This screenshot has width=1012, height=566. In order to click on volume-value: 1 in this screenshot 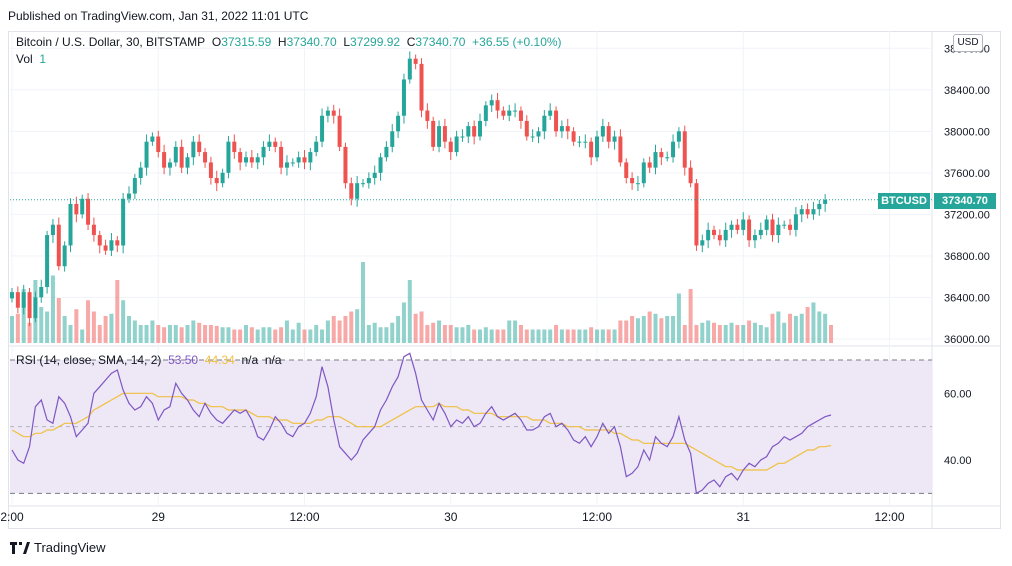, I will do `click(43, 59)`.